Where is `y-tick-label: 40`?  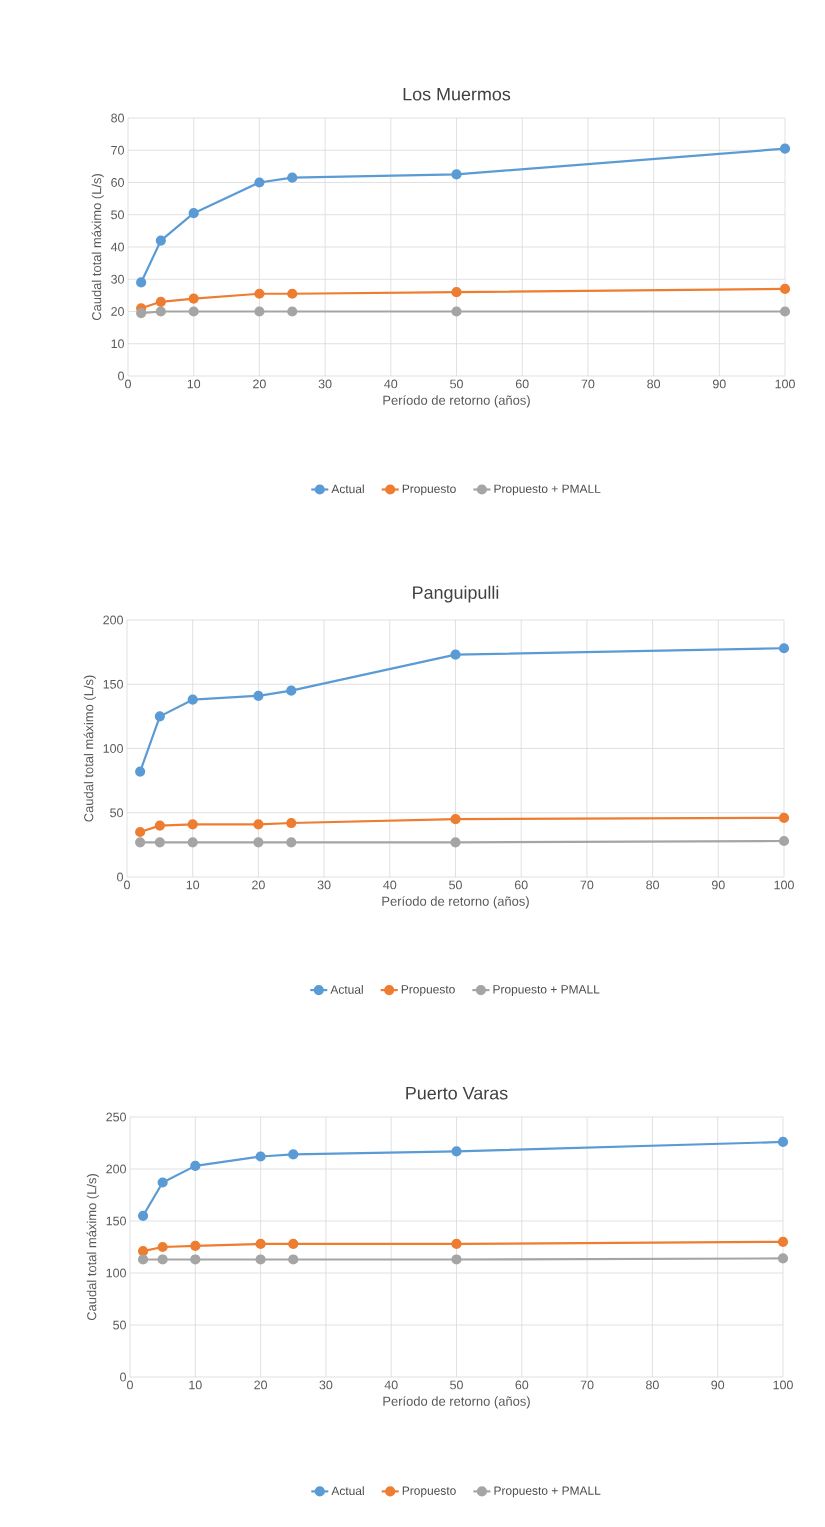
y-tick-label: 40 is located at coordinates (117, 247).